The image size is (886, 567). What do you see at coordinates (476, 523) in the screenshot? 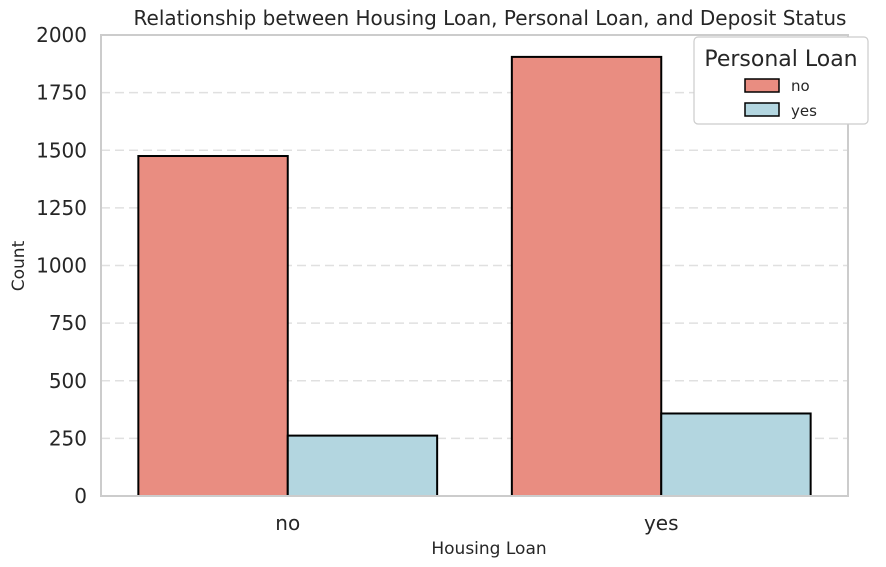
I see `x-axis-ticks: no yes` at bounding box center [476, 523].